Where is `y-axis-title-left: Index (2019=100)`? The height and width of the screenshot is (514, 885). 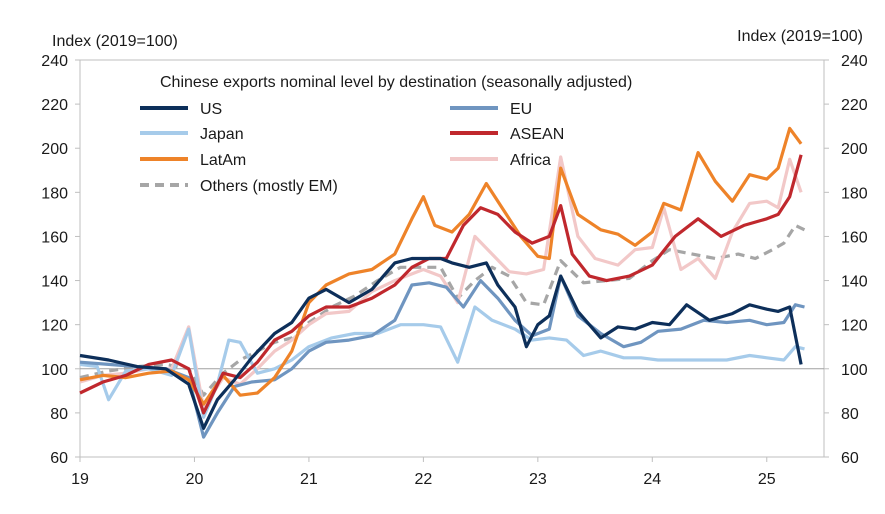
y-axis-title-left: Index (2019=100) is located at coordinates (115, 41).